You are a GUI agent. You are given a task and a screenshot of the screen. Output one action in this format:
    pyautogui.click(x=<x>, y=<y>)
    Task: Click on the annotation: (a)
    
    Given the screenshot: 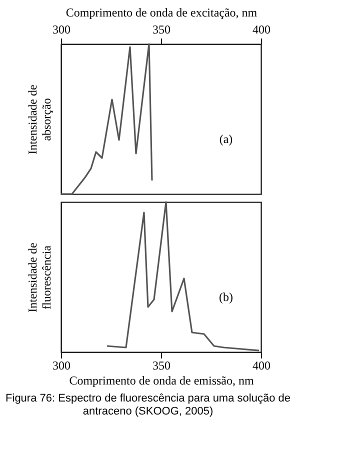 What is the action you would take?
    pyautogui.click(x=226, y=139)
    